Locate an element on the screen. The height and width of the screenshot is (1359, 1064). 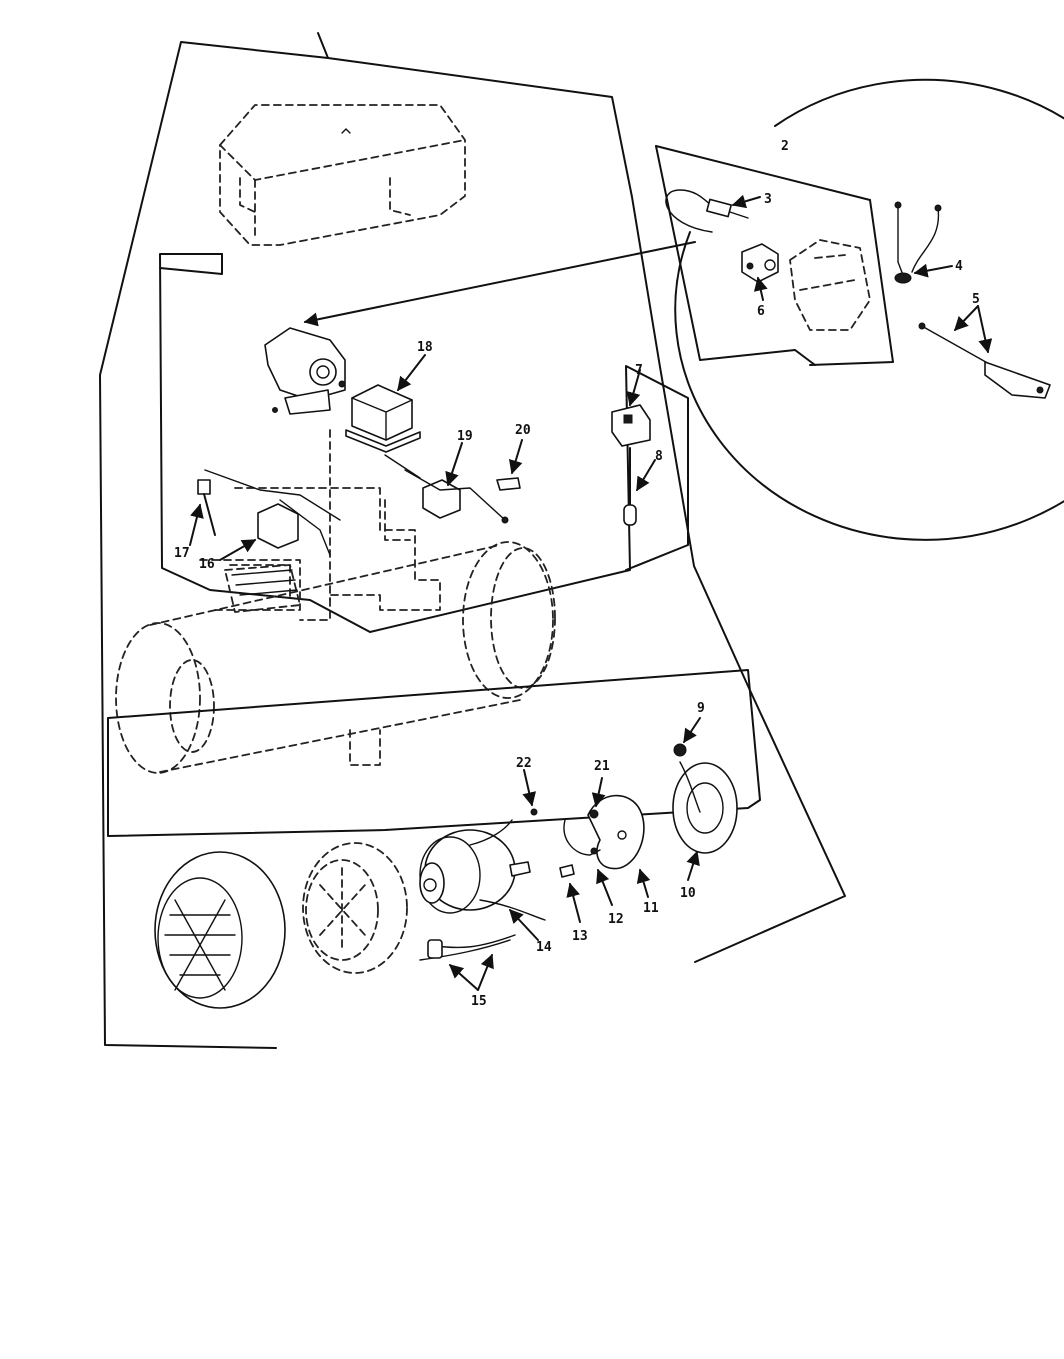
part-6-block is located at coordinates (760, 272).